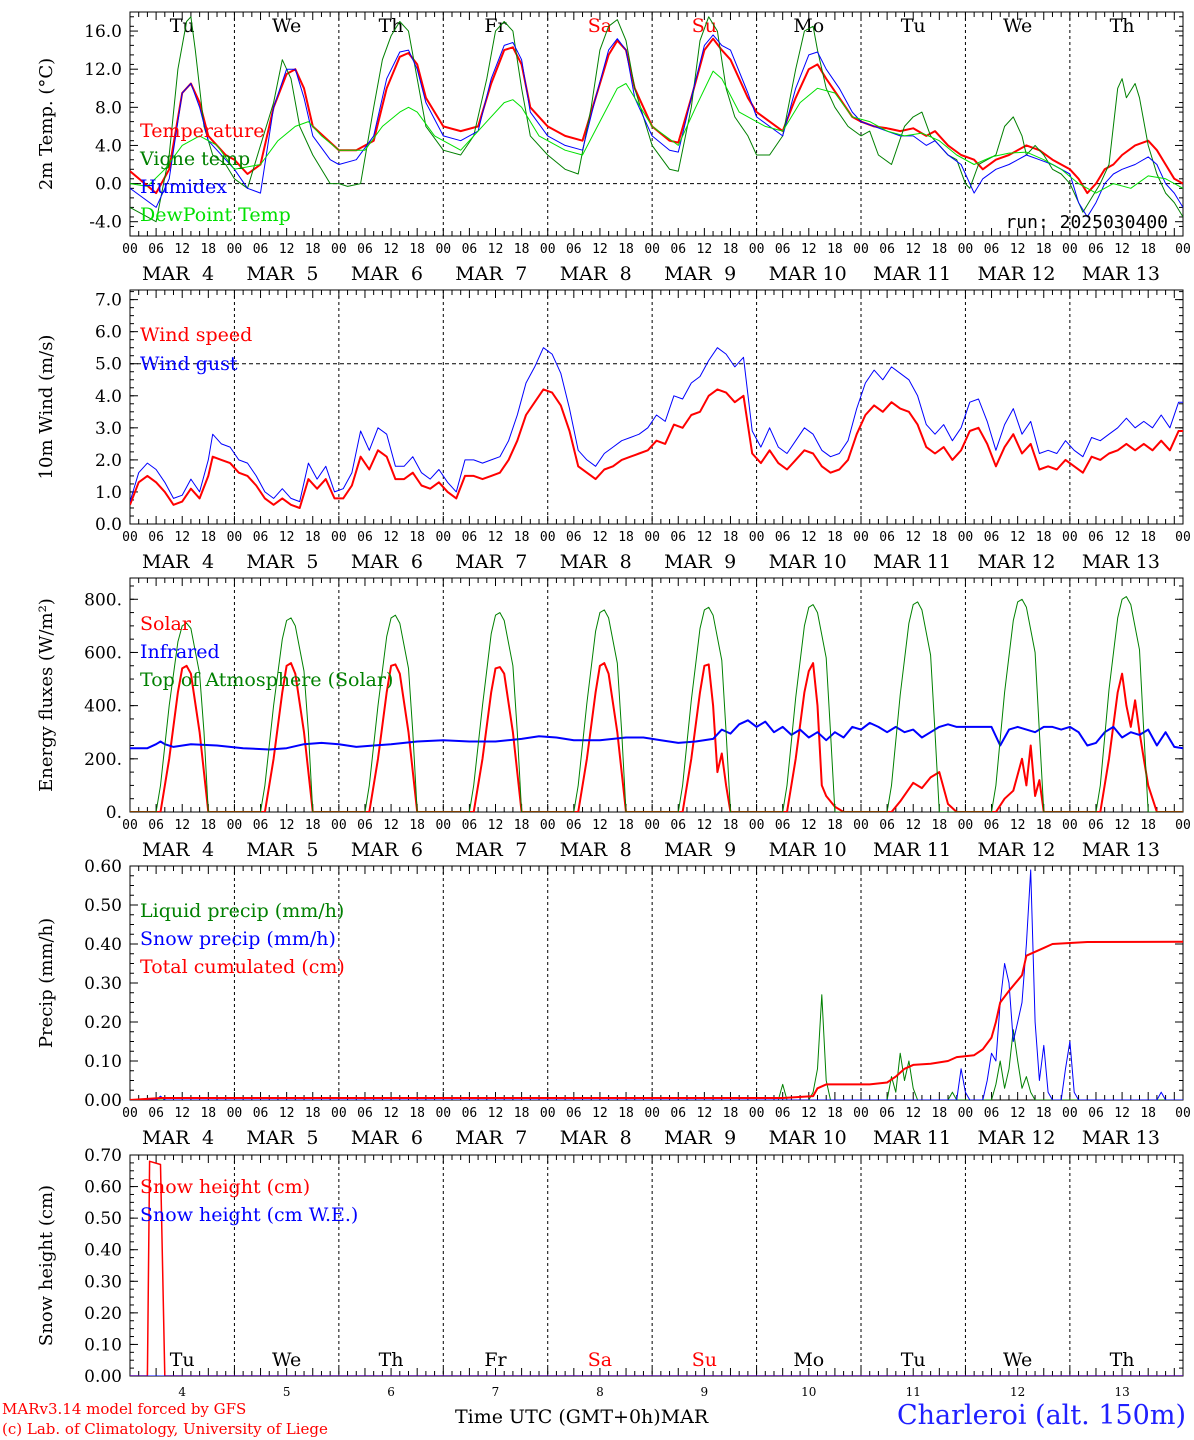 The width and height of the screenshot is (1194, 1440). Describe the element at coordinates (166, 624) in the screenshot. I see `legend-entry: Solar` at that location.